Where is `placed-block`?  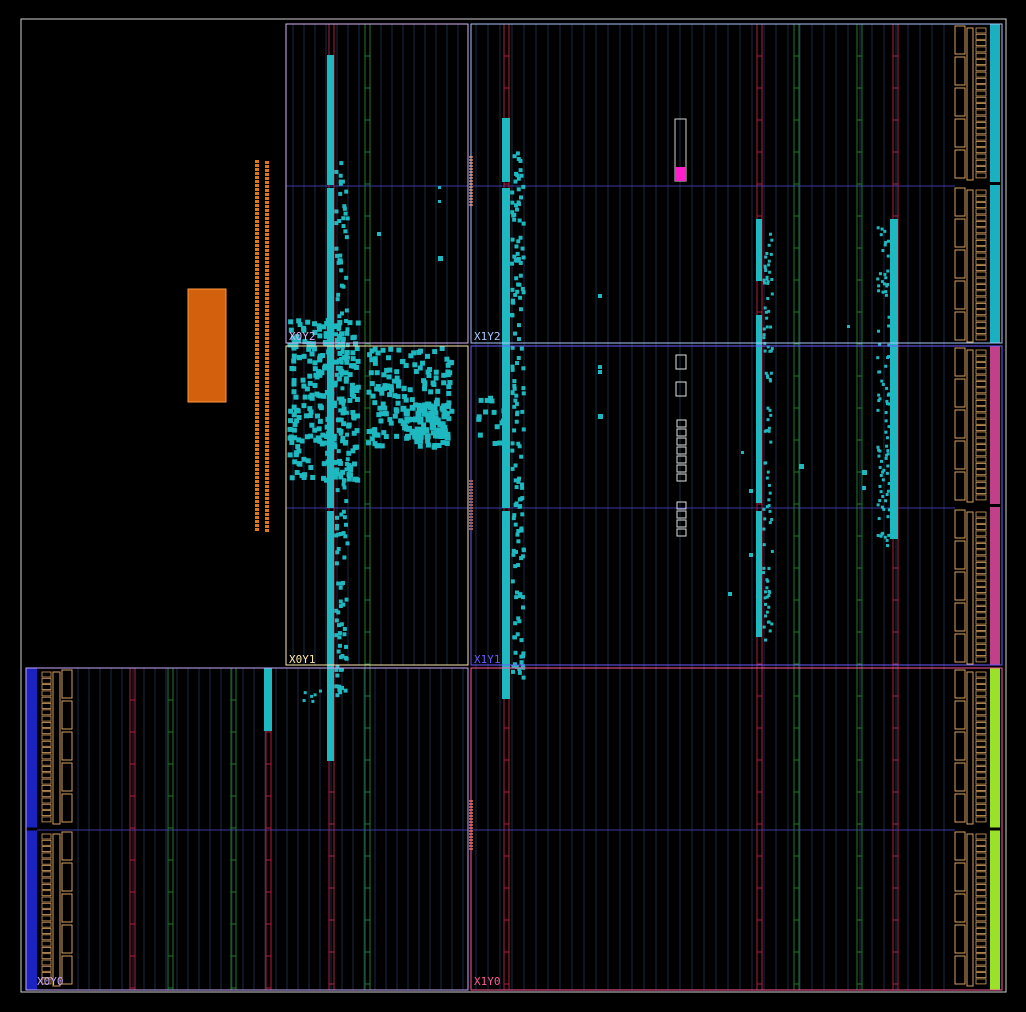 placed-block is located at coordinates (207, 345).